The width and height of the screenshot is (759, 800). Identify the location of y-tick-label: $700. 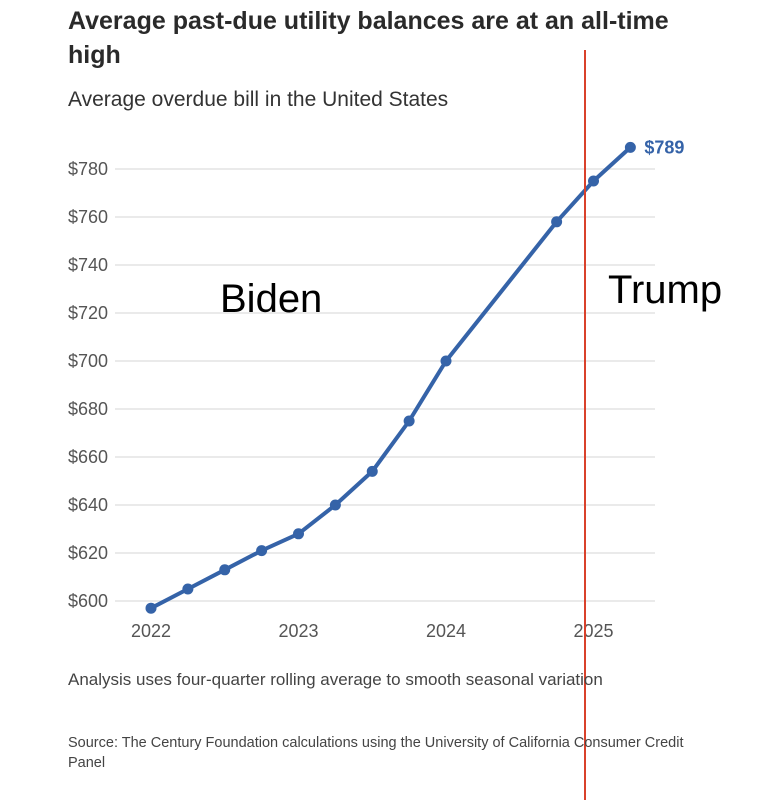
(88, 361).